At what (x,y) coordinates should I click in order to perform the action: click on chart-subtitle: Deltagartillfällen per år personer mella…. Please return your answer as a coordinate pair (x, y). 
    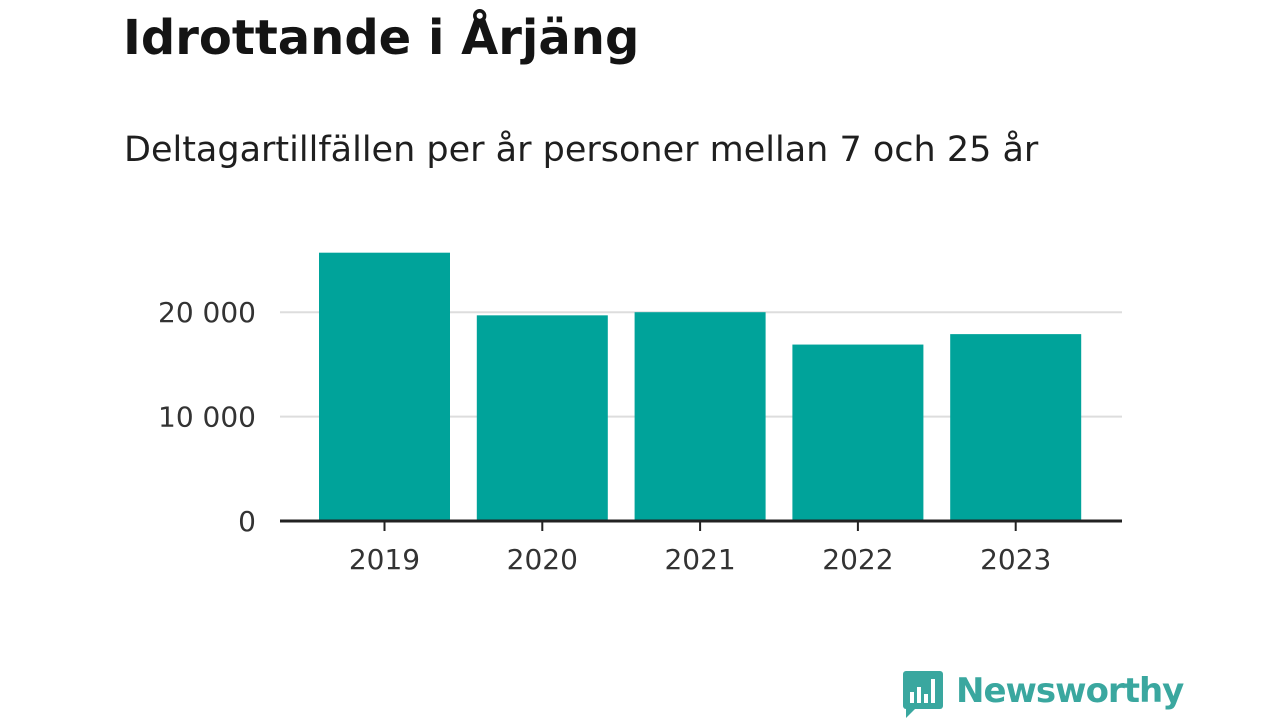
    Looking at the image, I should click on (581, 150).